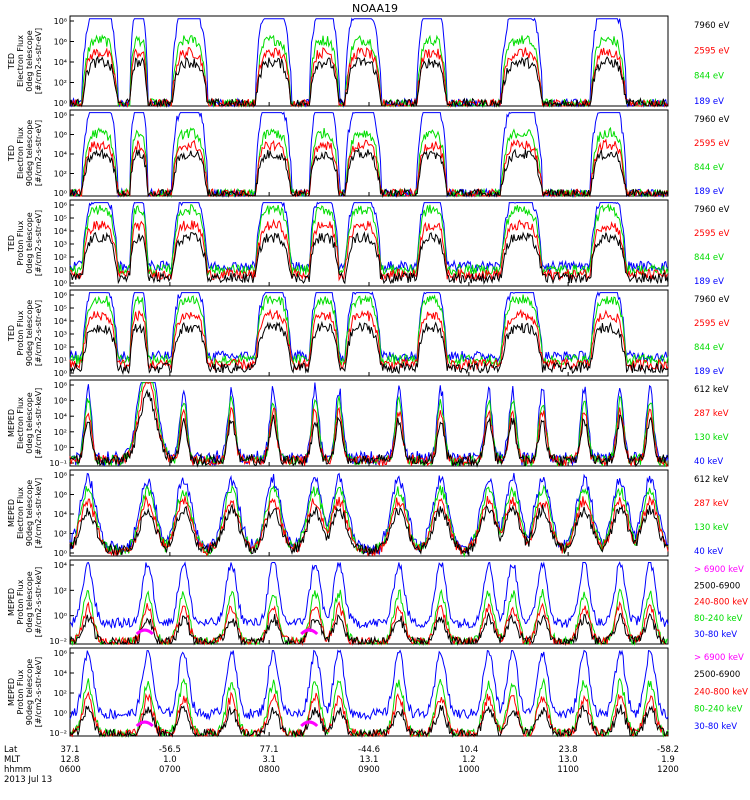  What do you see at coordinates (708, 462) in the screenshot?
I see `legend-entry: 40 keV` at bounding box center [708, 462].